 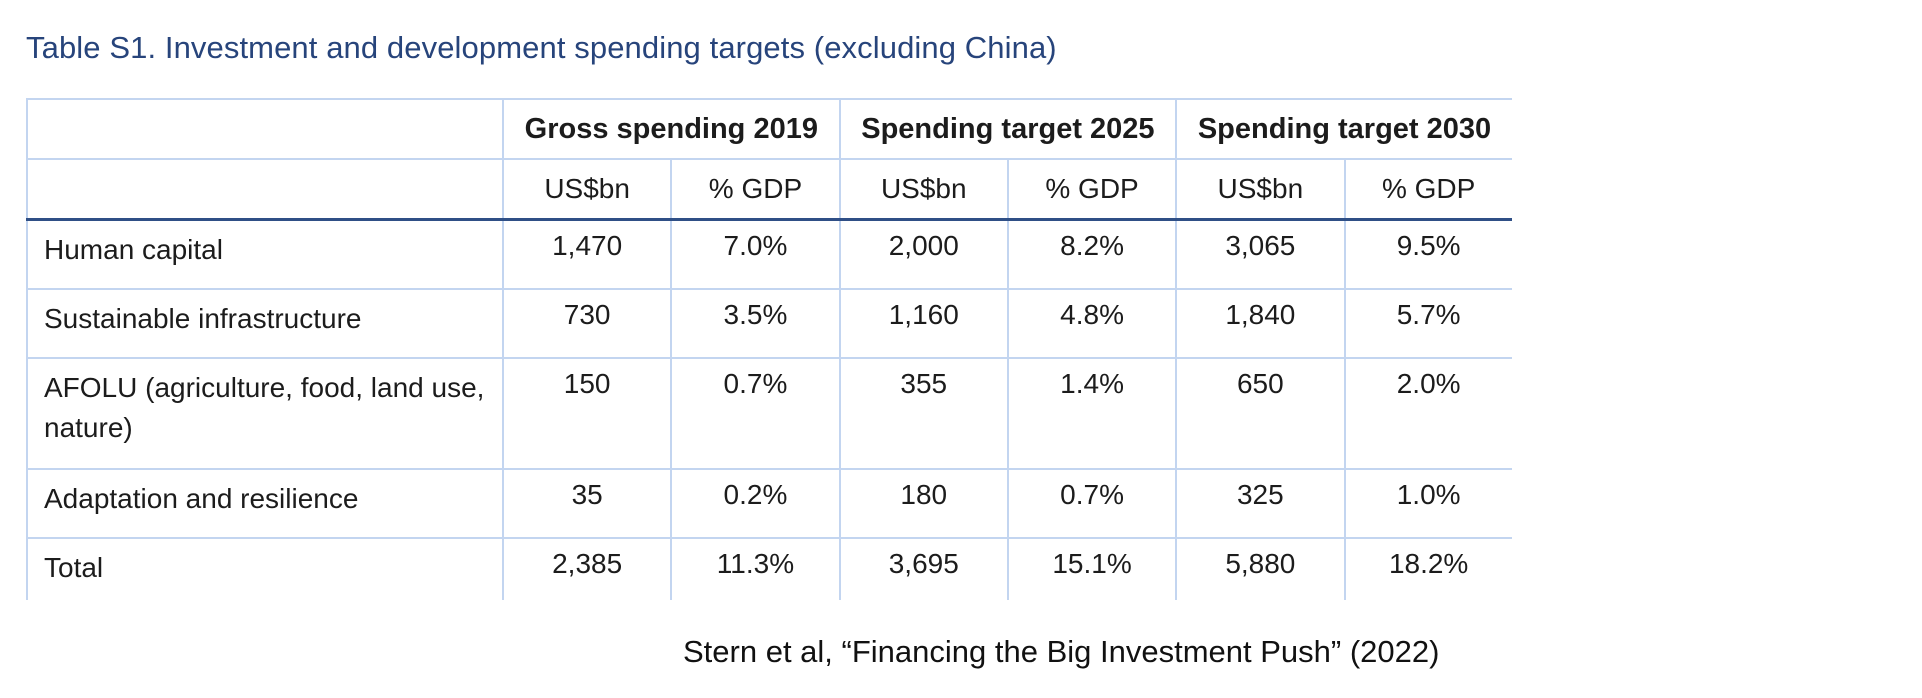 I want to click on sub-header-row: US$bn % GDP US$bn % GDP US$bn % GDP, so click(x=769, y=189).